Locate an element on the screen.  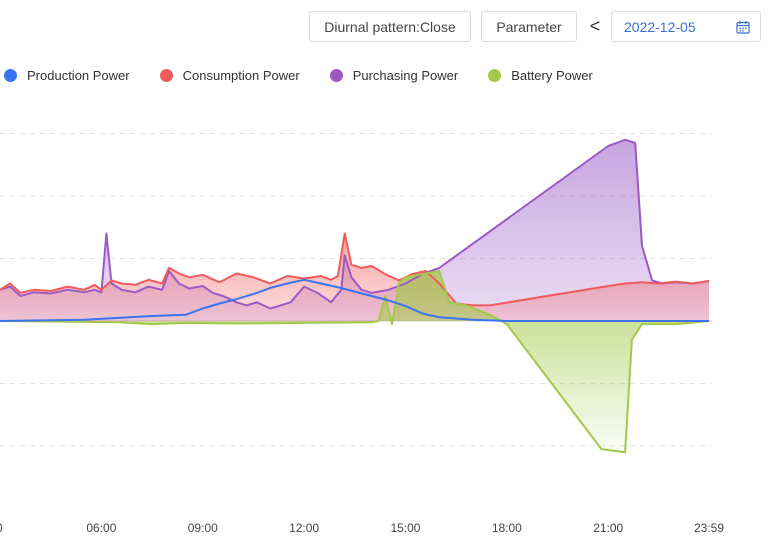
legend-item-battery: Battery Power is located at coordinates (540, 75).